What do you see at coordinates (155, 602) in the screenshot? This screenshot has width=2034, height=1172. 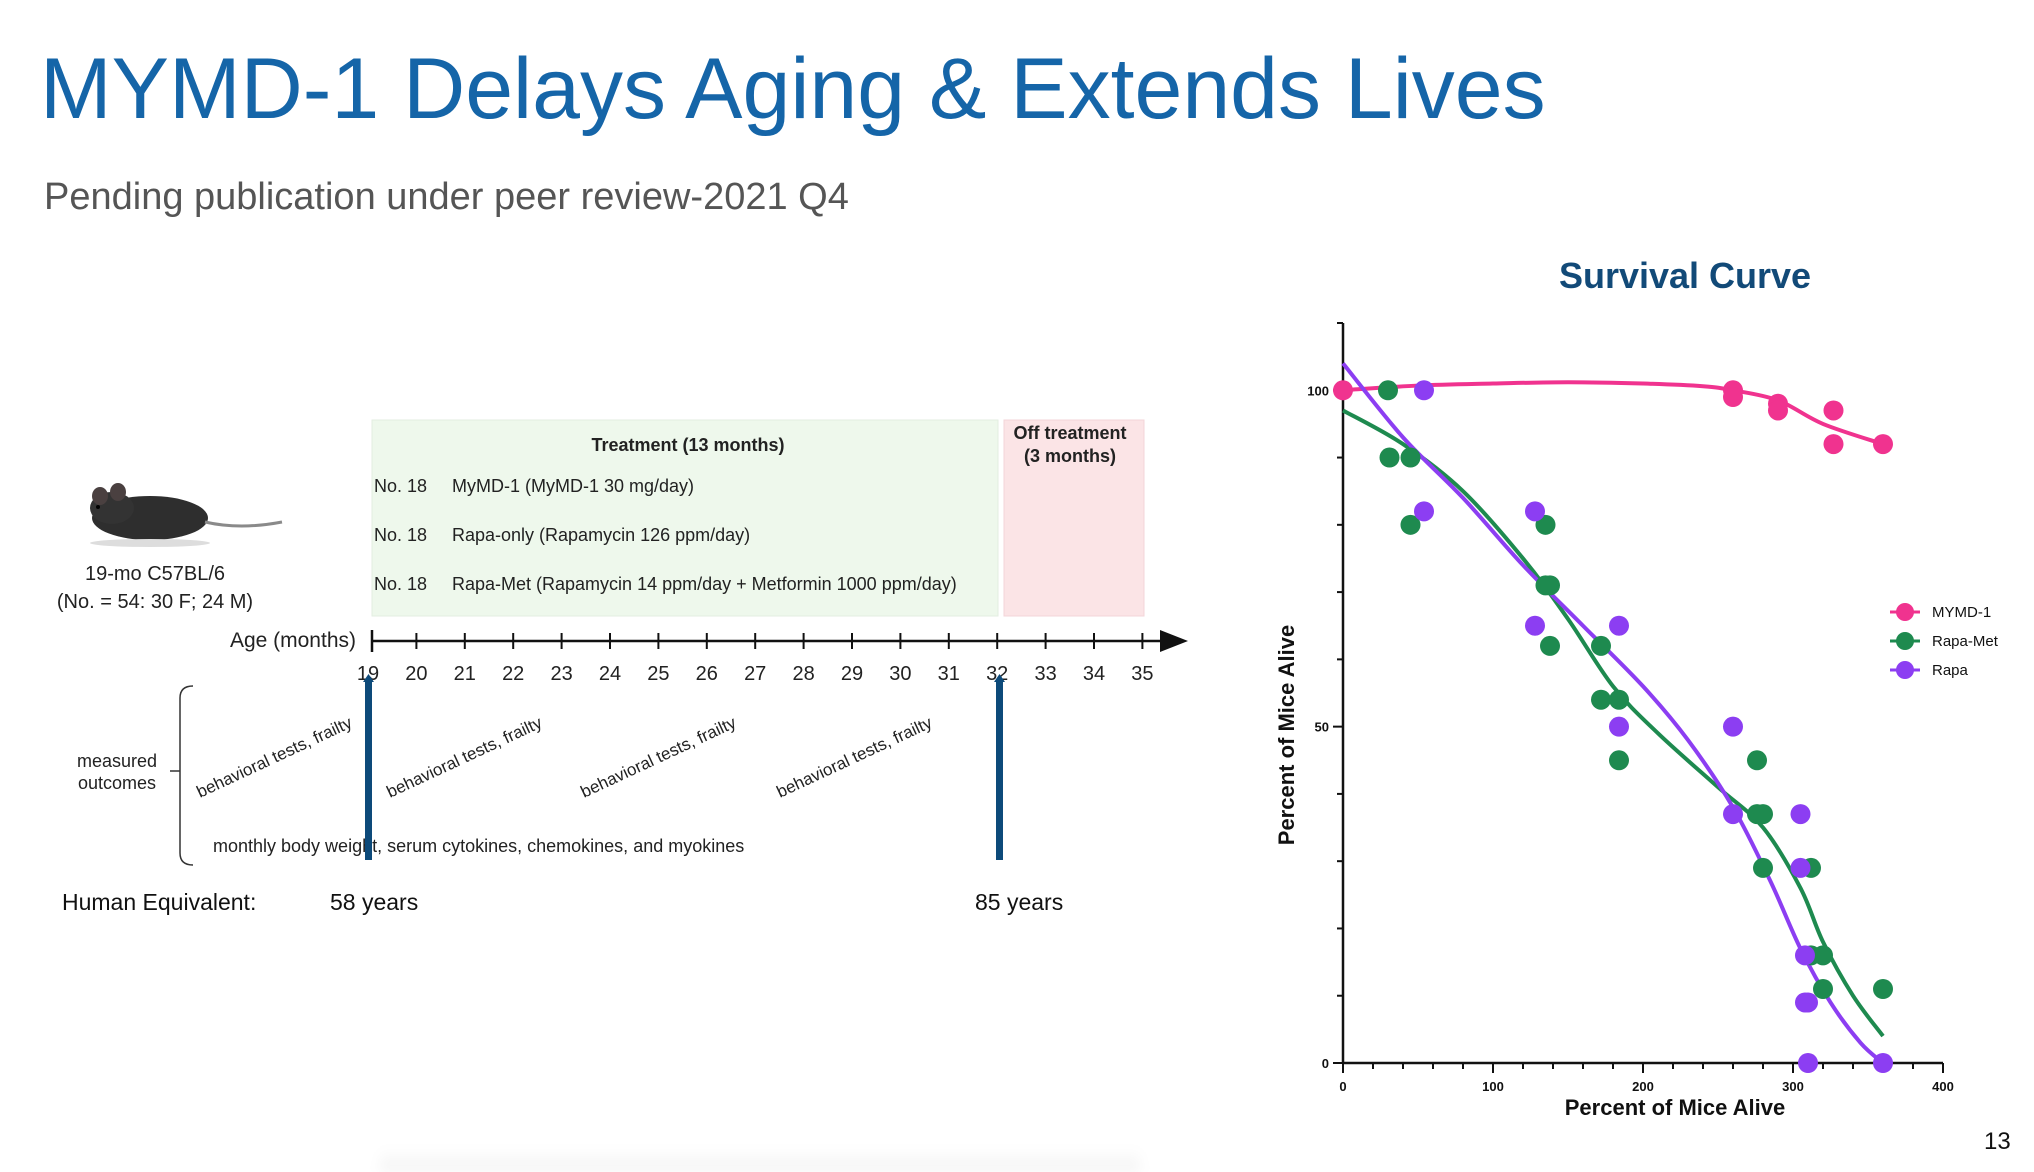 I see `mouse-count-label: (No. = 54: 30 F; 24 M)` at bounding box center [155, 602].